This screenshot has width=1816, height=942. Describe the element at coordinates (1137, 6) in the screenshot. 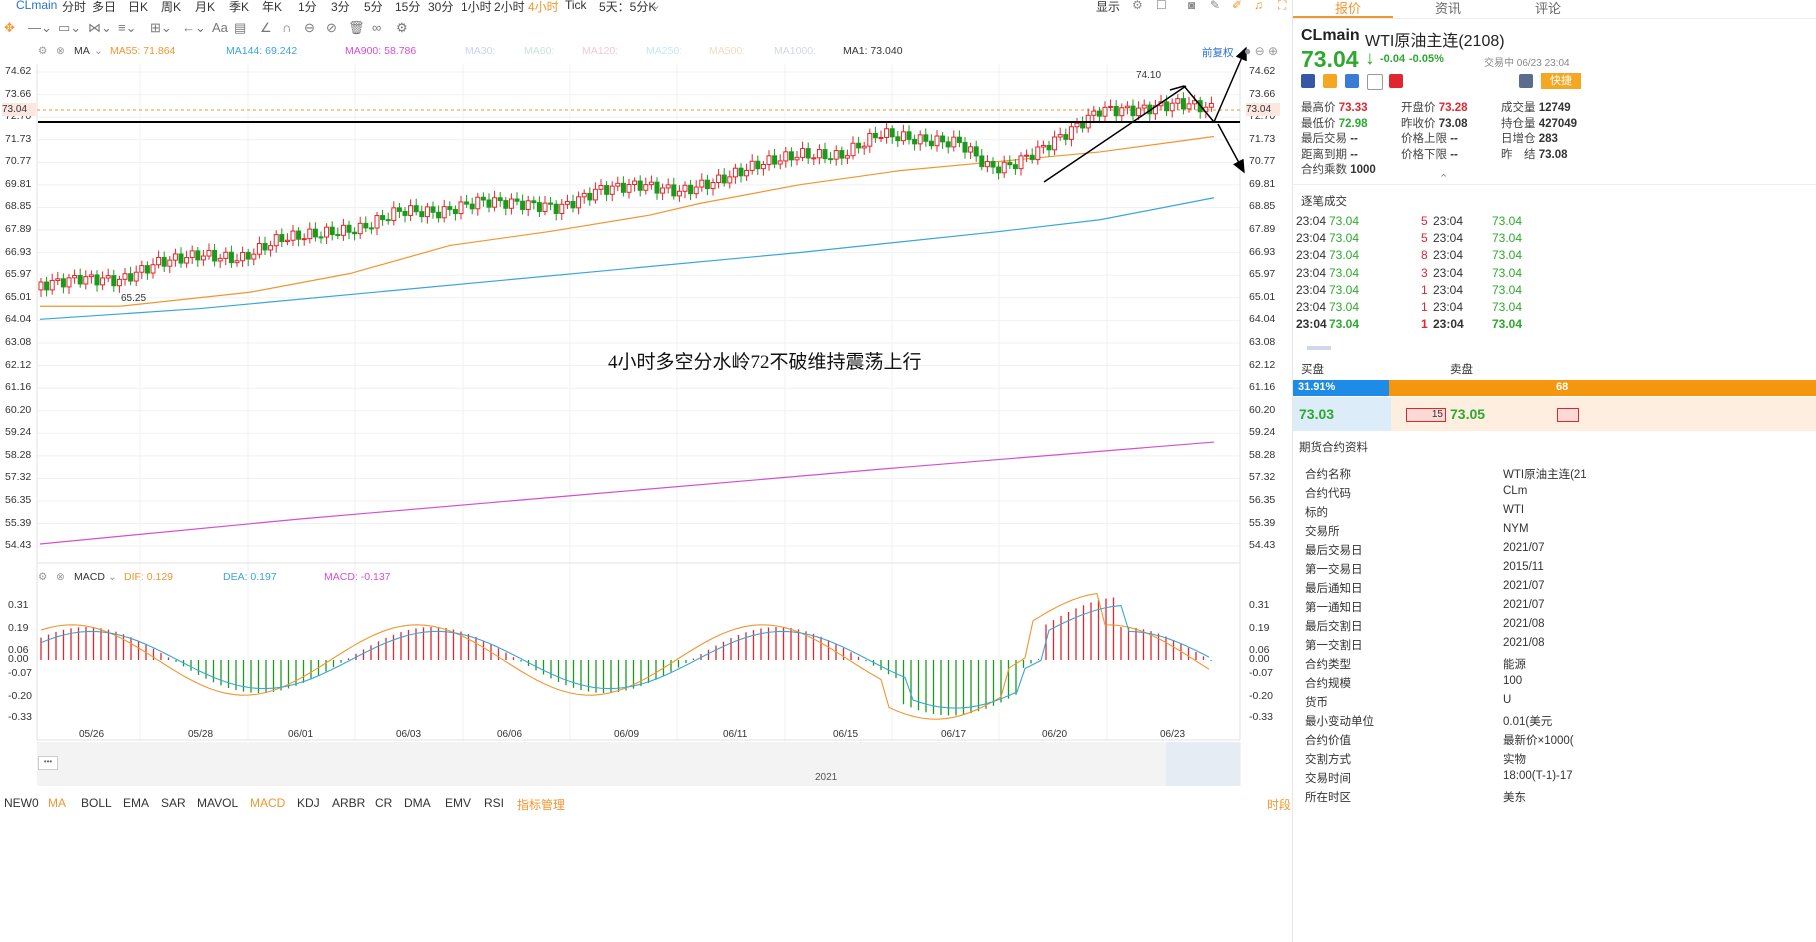

I see `gear-icon: ⚙` at that location.